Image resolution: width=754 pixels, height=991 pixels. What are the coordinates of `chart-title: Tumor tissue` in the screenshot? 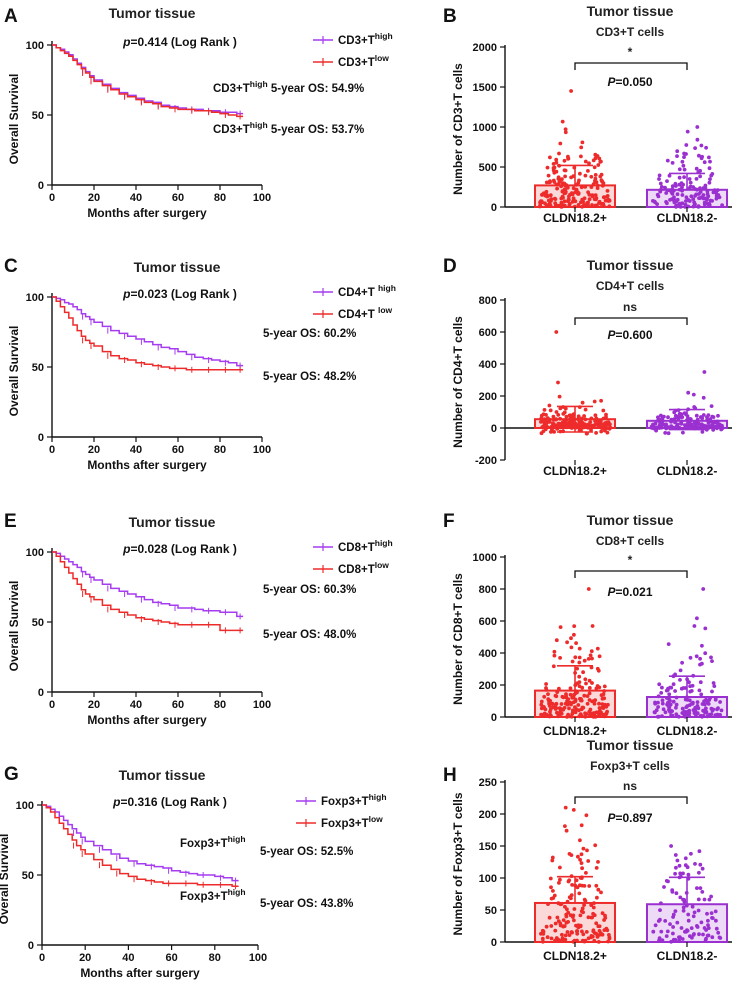 It's located at (172, 522).